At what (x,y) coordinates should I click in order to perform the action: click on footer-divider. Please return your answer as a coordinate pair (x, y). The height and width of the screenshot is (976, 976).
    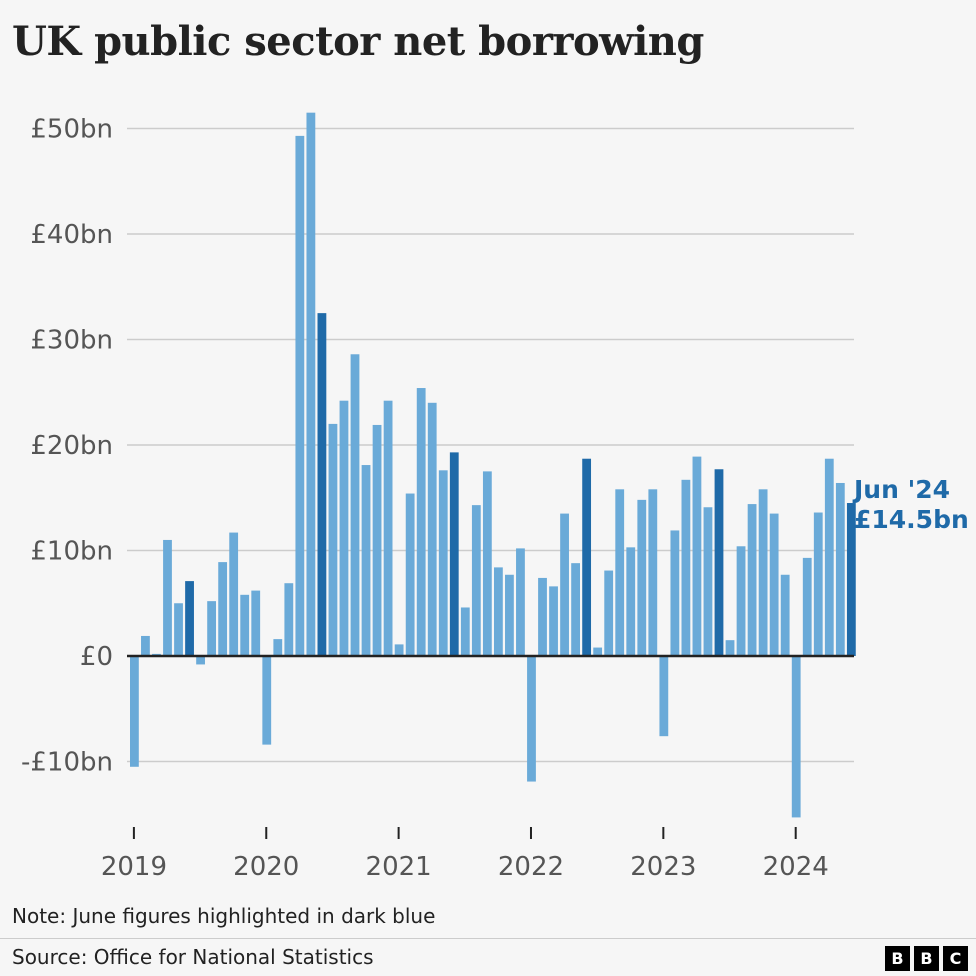
    Looking at the image, I should click on (488, 938).